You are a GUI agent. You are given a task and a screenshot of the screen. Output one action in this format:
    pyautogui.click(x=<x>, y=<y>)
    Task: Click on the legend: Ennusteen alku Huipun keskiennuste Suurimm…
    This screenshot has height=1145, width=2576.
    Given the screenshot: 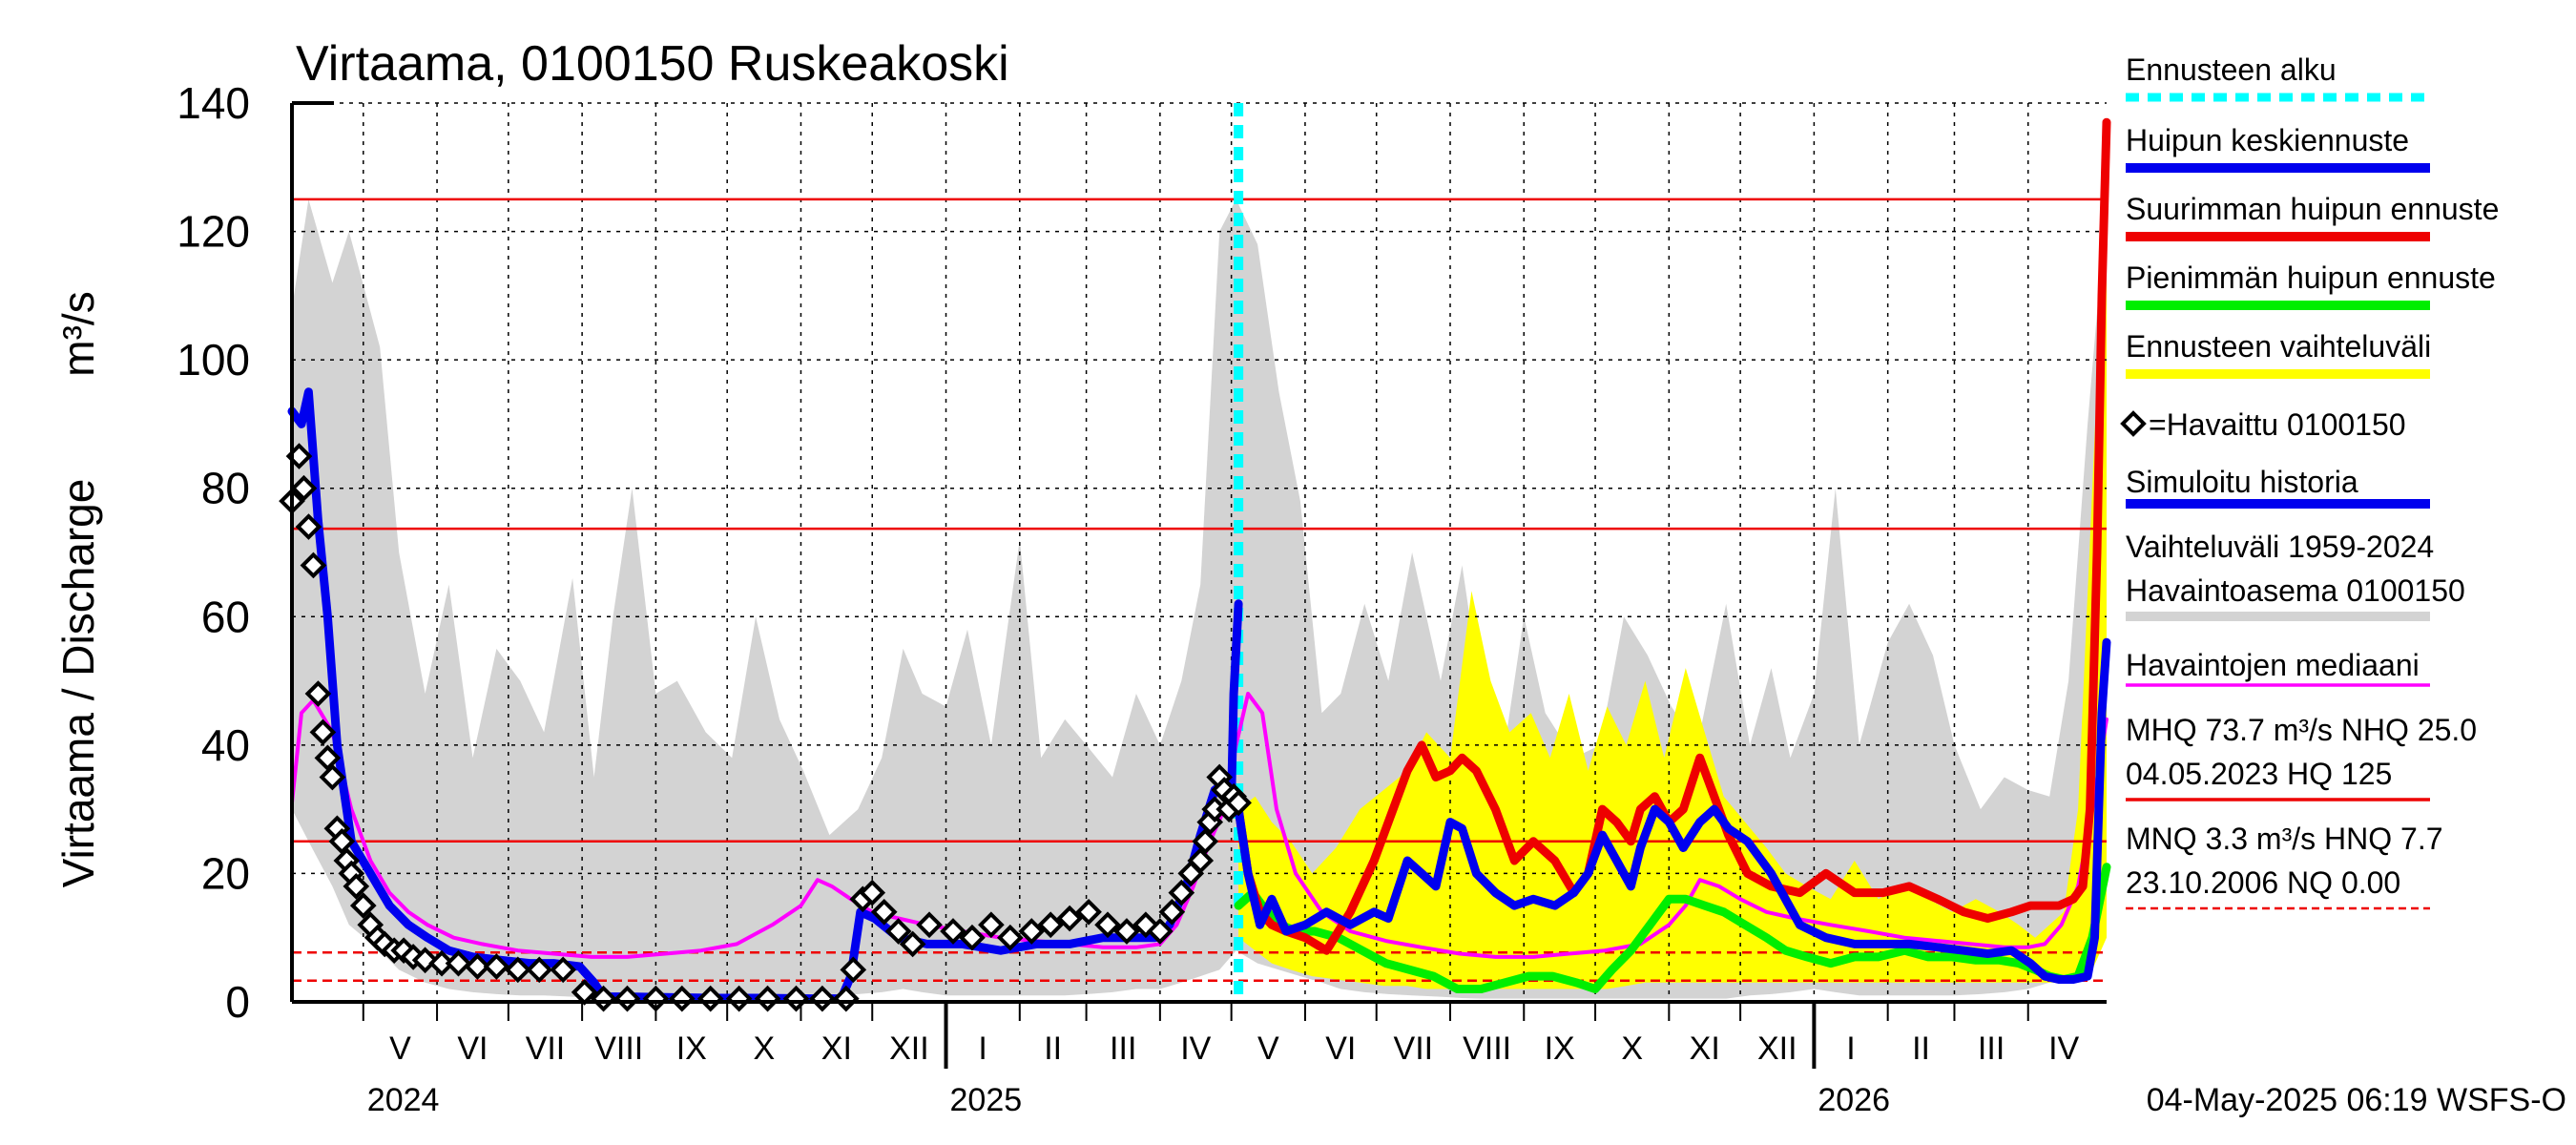 What is the action you would take?
    pyautogui.click(x=2309, y=481)
    